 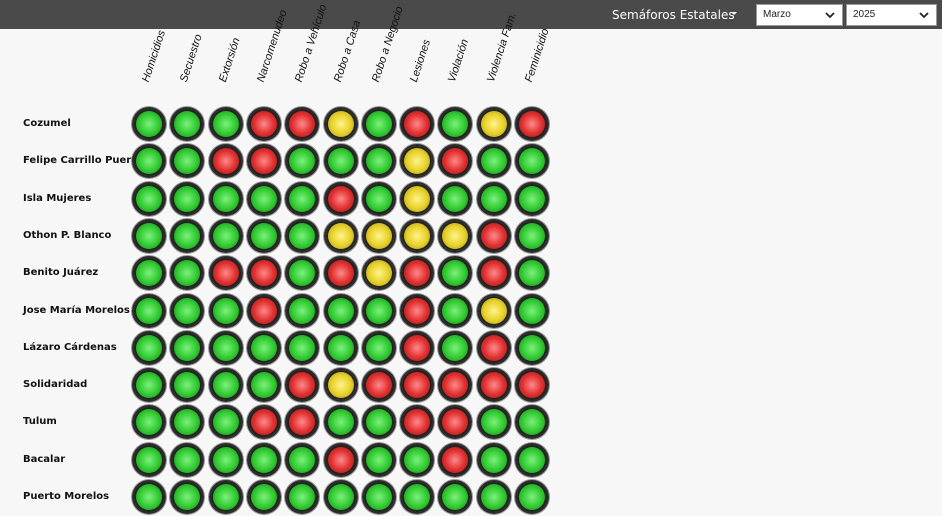 What do you see at coordinates (734, 13) in the screenshot?
I see `caret-down-icon` at bounding box center [734, 13].